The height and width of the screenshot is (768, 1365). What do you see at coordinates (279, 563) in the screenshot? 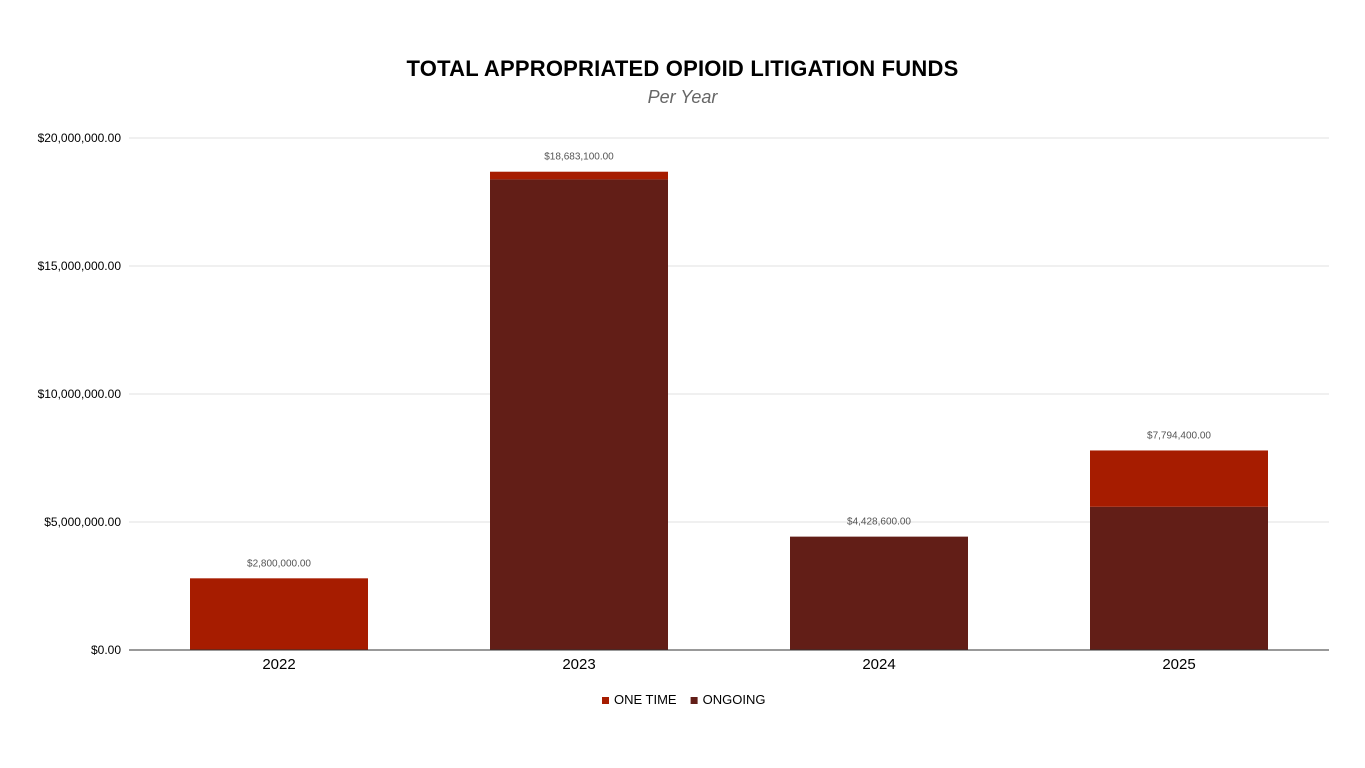
I see `data-label: $2,800,000.00` at bounding box center [279, 563].